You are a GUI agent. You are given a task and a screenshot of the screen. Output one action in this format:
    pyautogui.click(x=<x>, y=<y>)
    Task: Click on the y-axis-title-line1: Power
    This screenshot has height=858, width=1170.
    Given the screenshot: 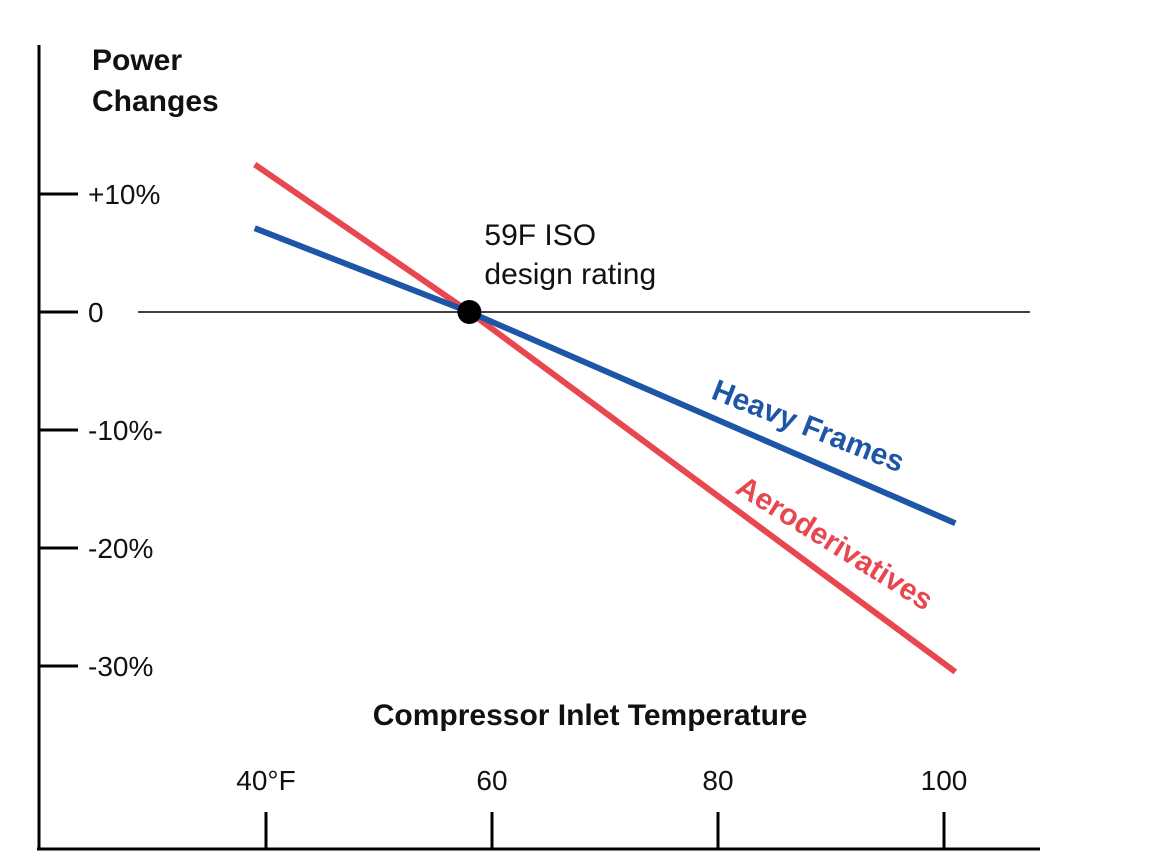 What is the action you would take?
    pyautogui.click(x=137, y=60)
    